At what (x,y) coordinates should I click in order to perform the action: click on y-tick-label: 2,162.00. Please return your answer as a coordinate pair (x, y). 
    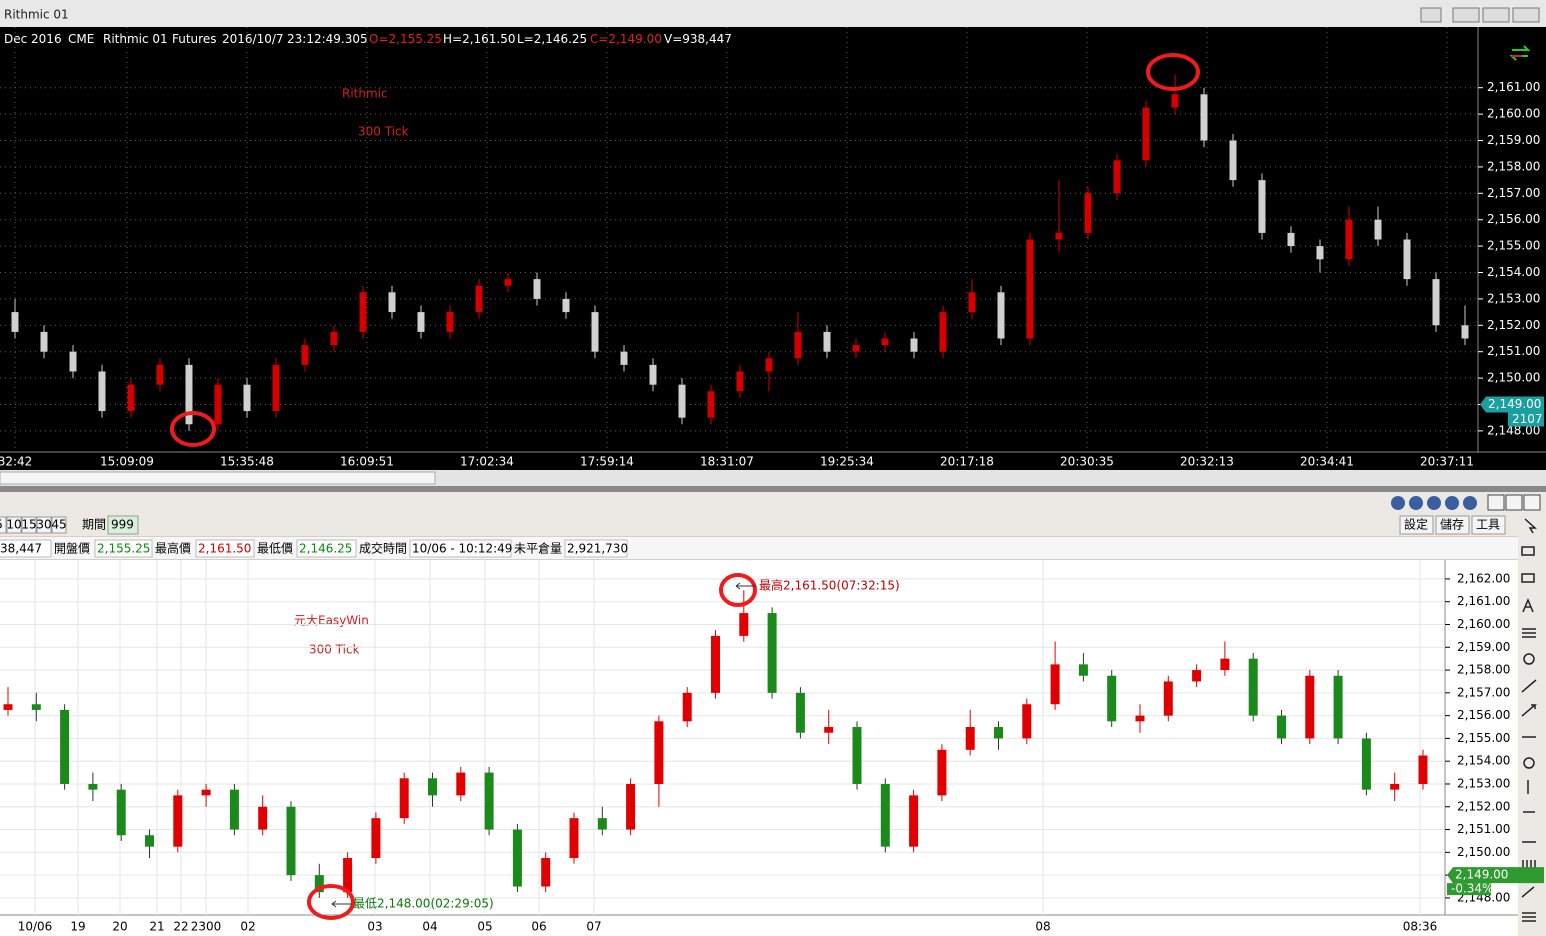
    Looking at the image, I should click on (1483, 578).